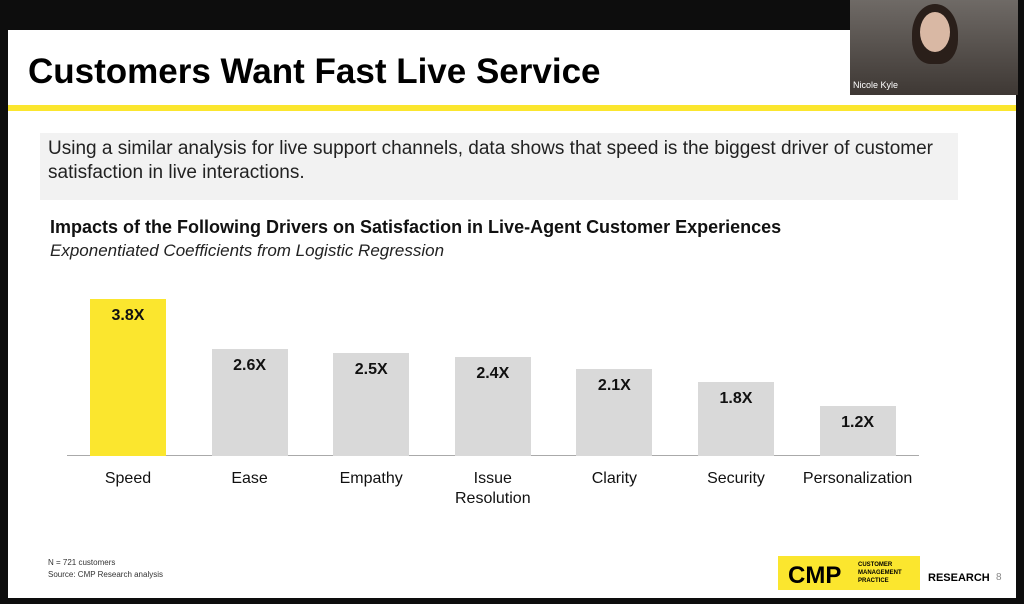  Describe the element at coordinates (876, 85) in the screenshot. I see `participant-name: Nicole Kyle` at that location.